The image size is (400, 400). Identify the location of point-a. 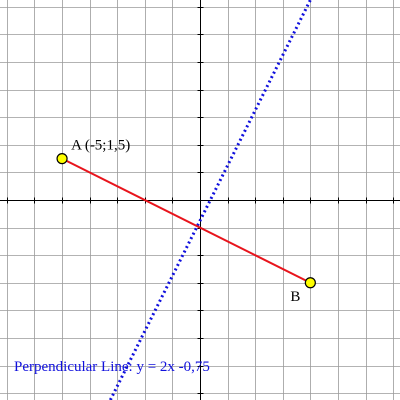
(62, 159).